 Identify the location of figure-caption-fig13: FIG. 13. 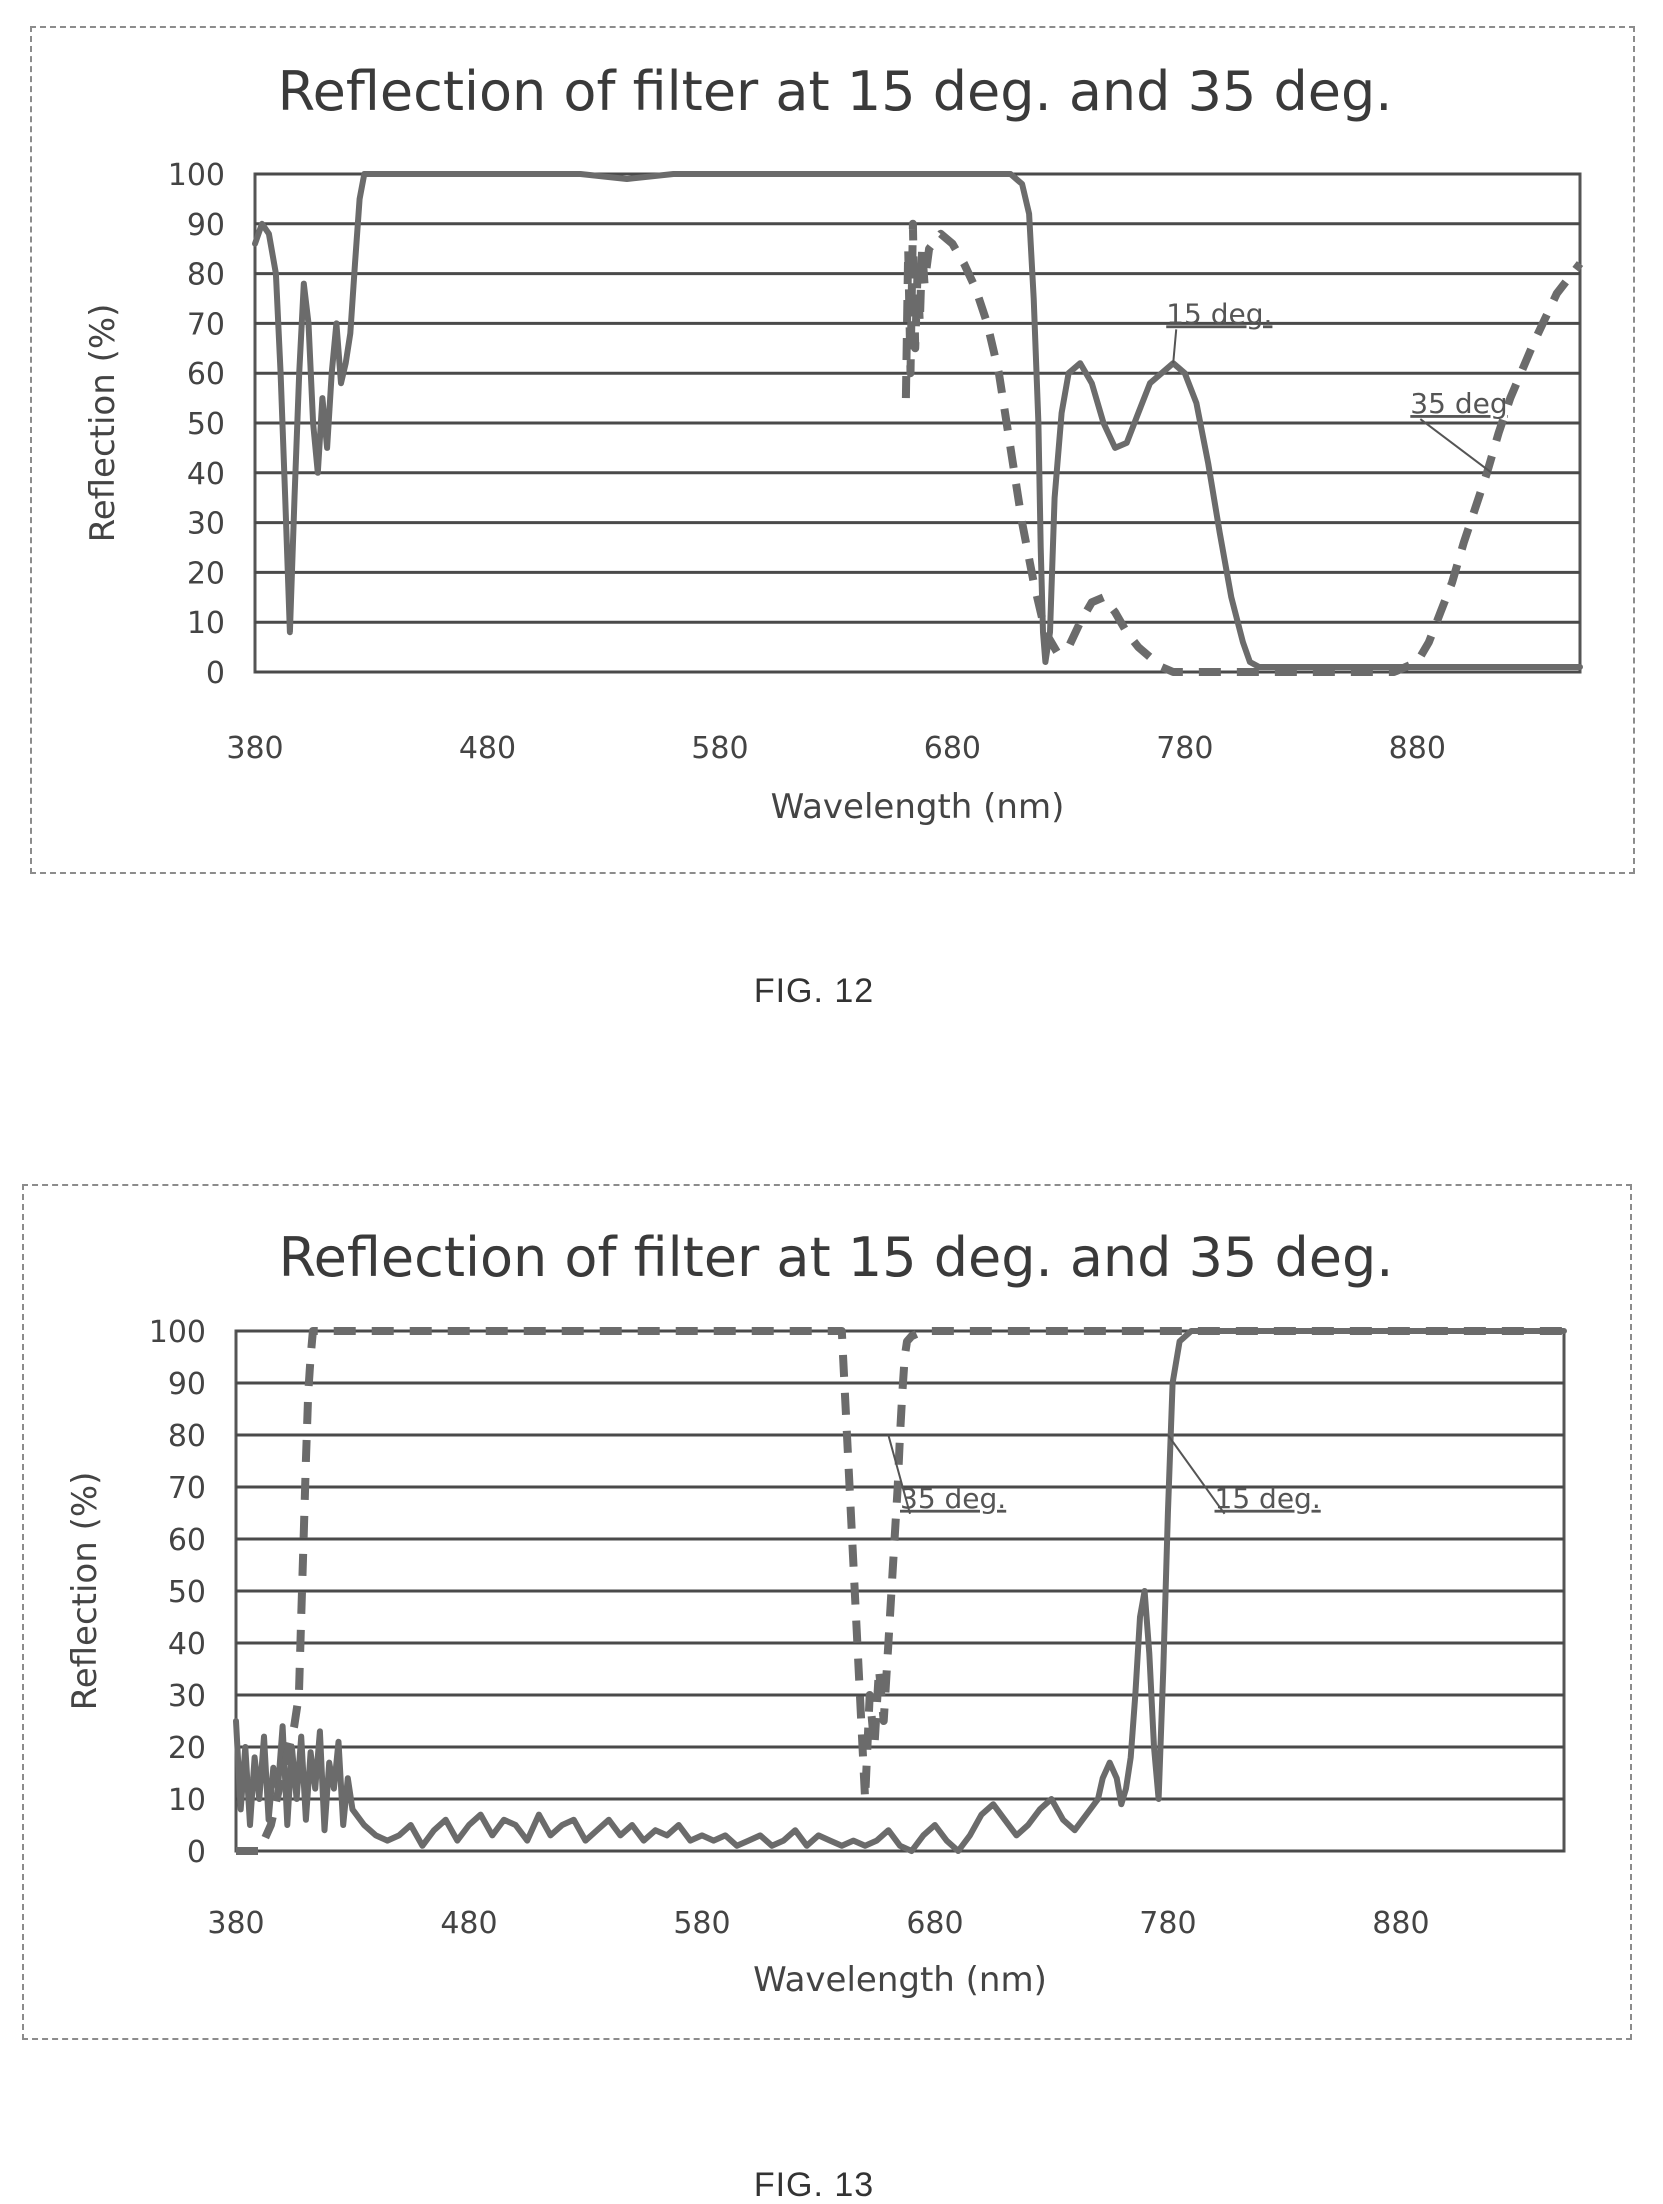
(814, 2185).